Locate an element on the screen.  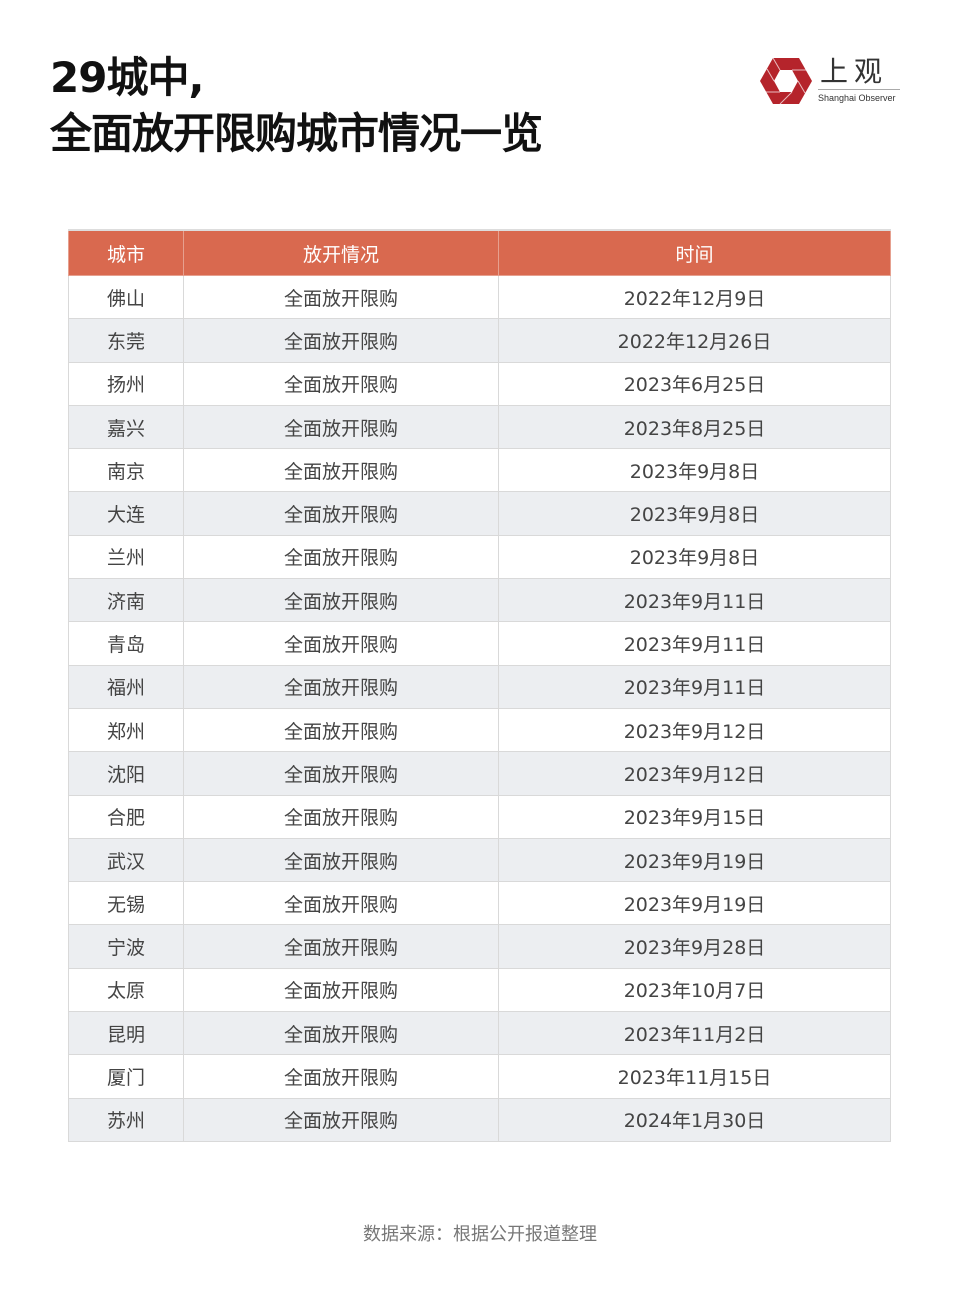
city-cell: 宁波 is located at coordinates (126, 946).